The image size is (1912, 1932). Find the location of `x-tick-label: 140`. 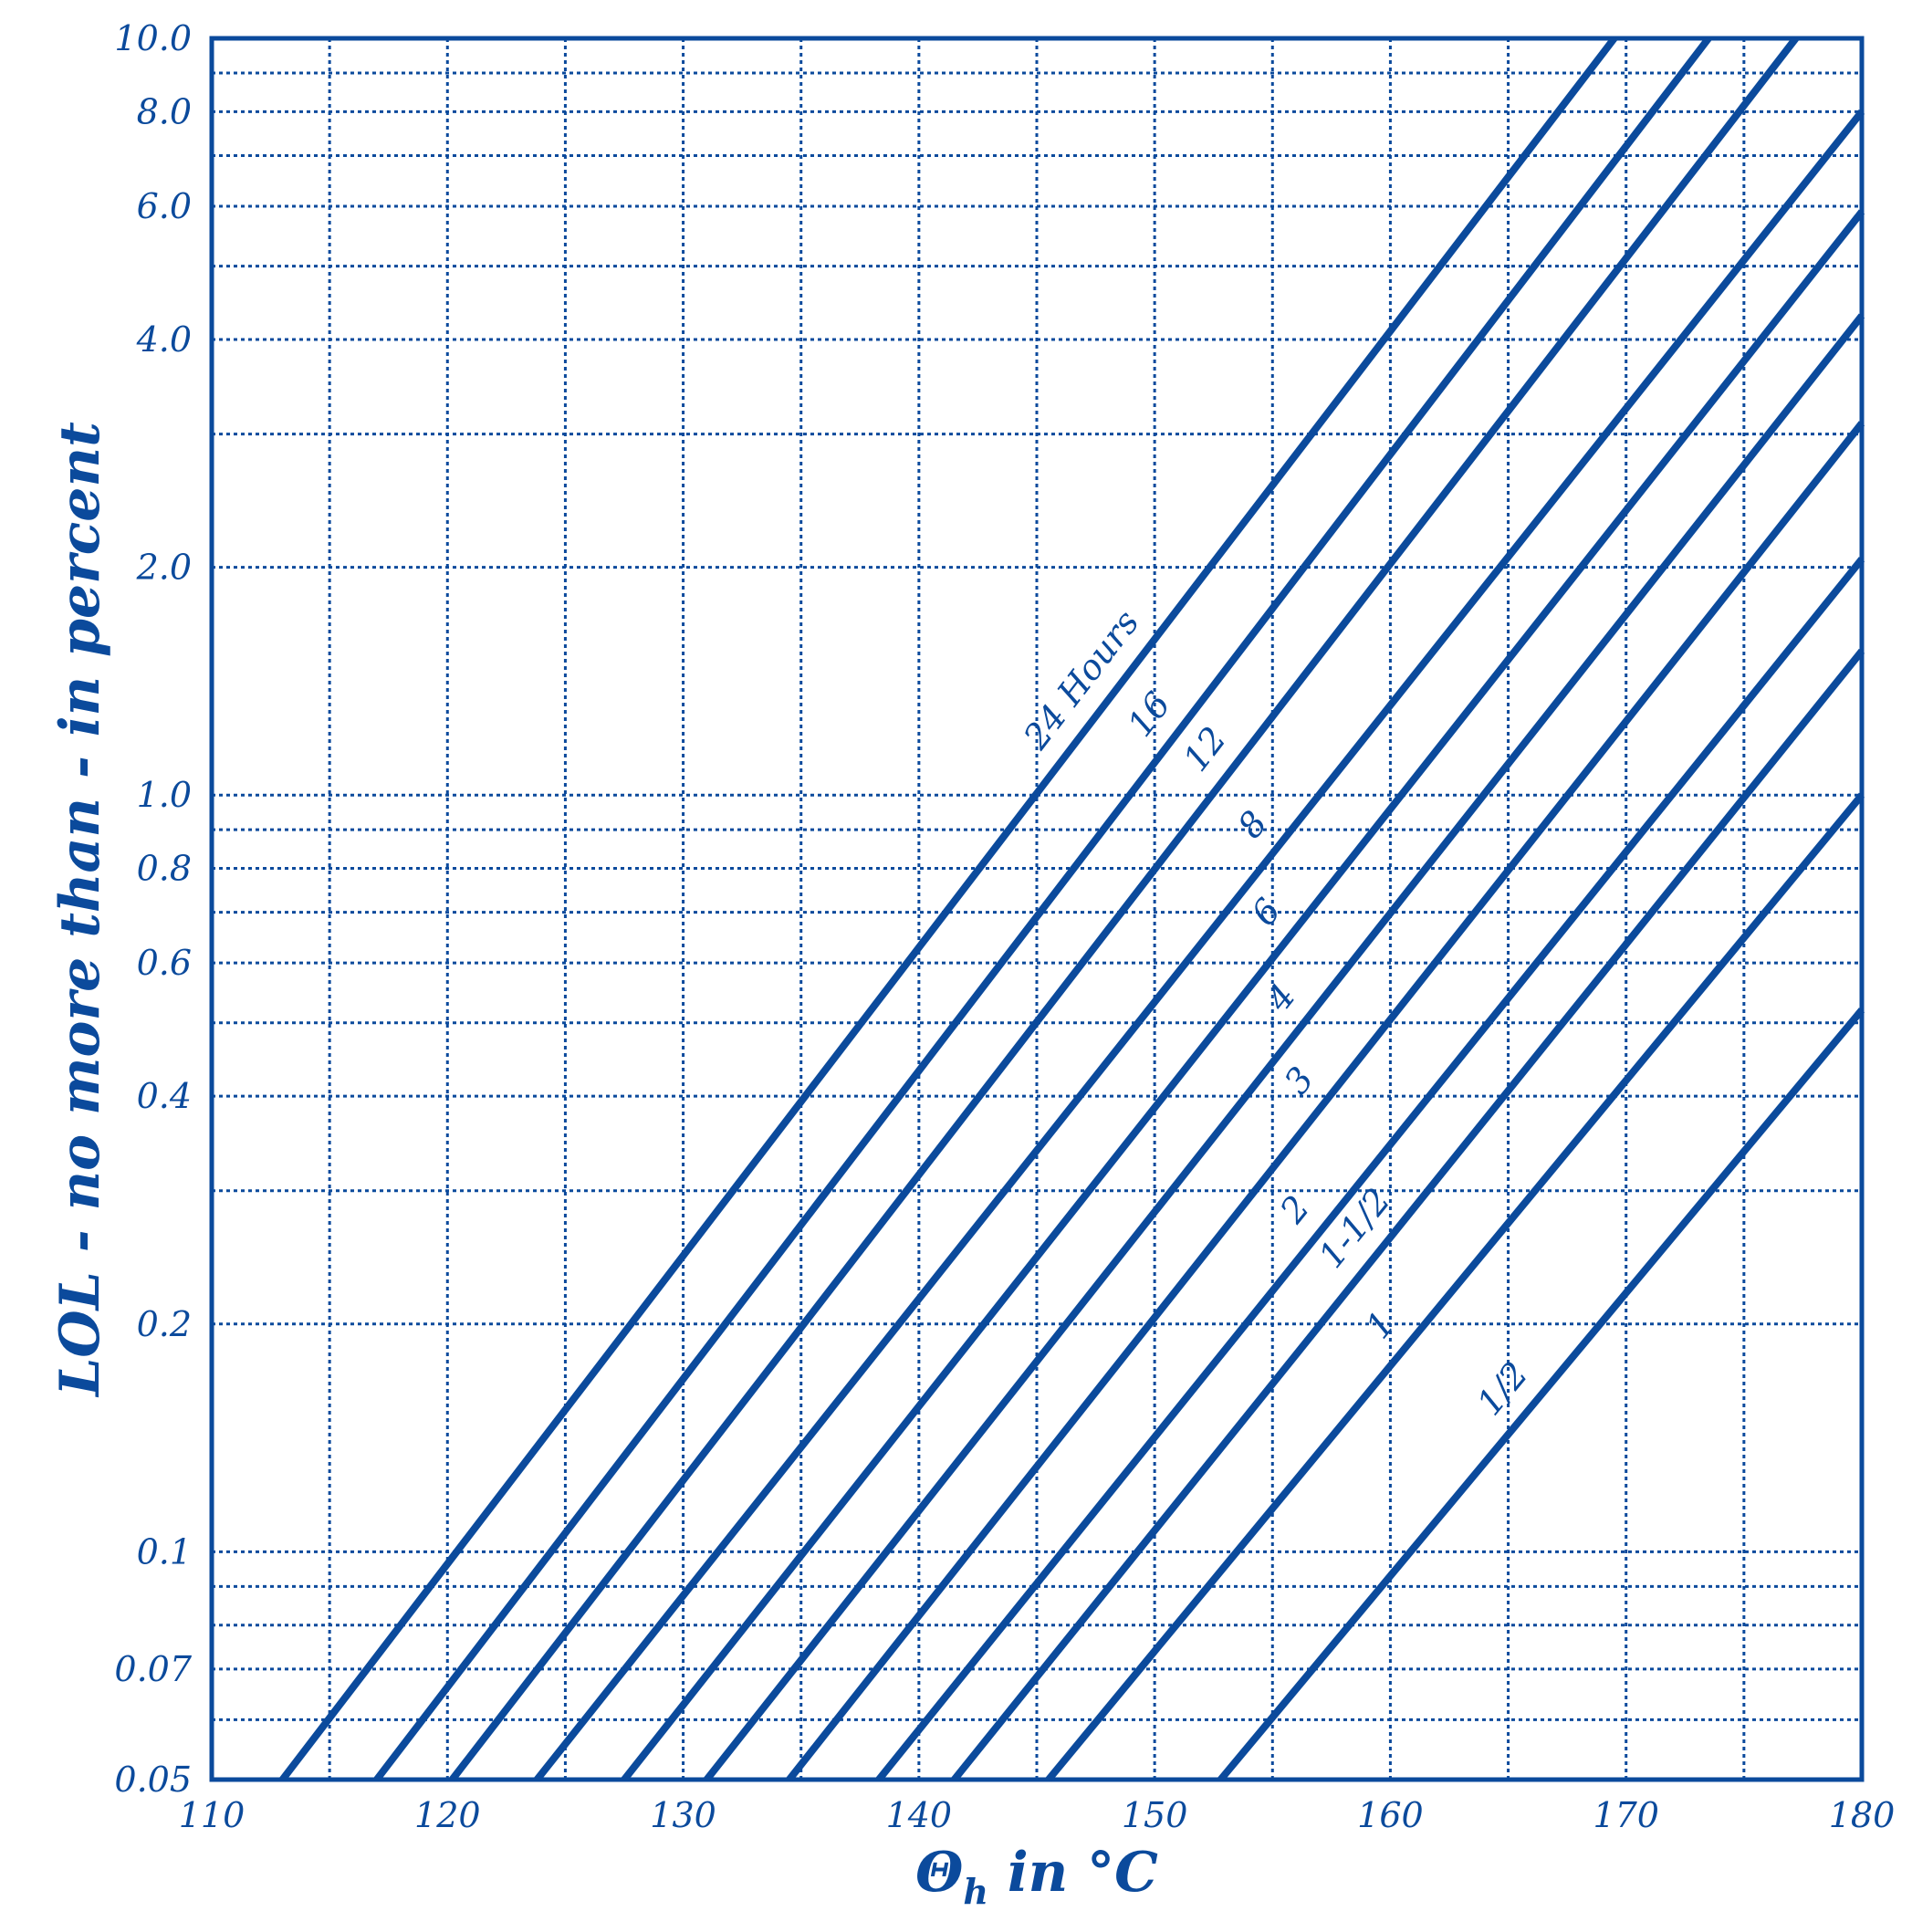

x-tick-label: 140 is located at coordinates (920, 1815).